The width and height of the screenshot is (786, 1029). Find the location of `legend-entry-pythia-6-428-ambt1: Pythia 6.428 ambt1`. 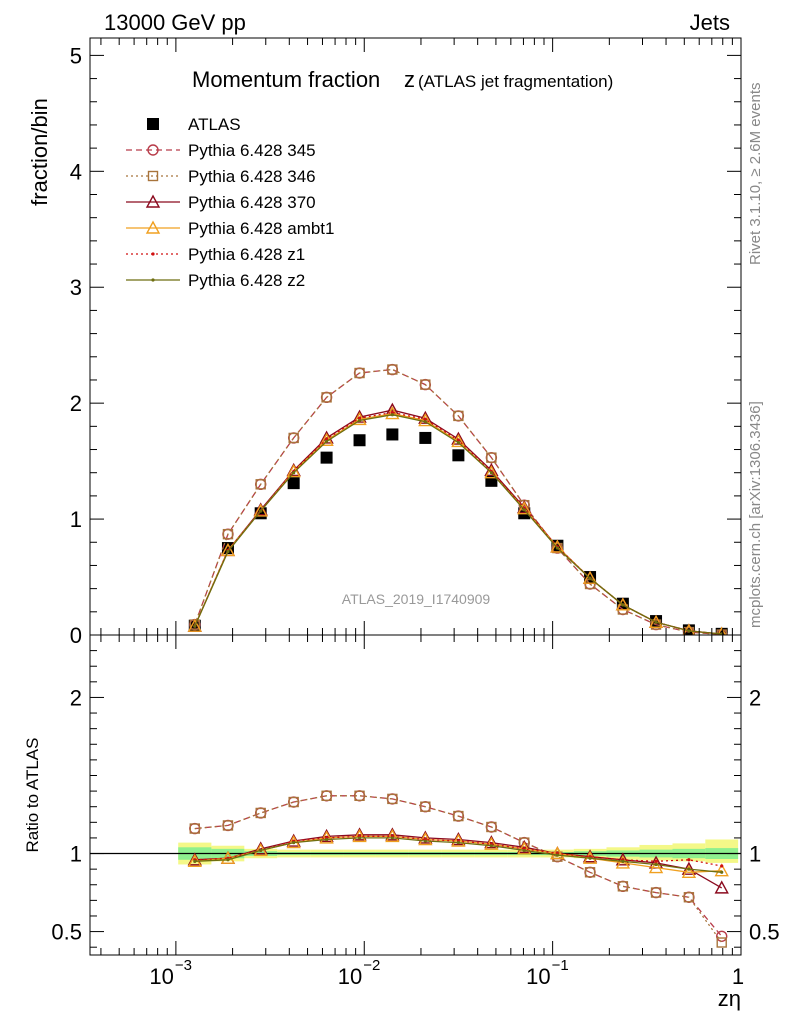

legend-entry-pythia-6-428-ambt1: Pythia 6.428 ambt1 is located at coordinates (230, 228).